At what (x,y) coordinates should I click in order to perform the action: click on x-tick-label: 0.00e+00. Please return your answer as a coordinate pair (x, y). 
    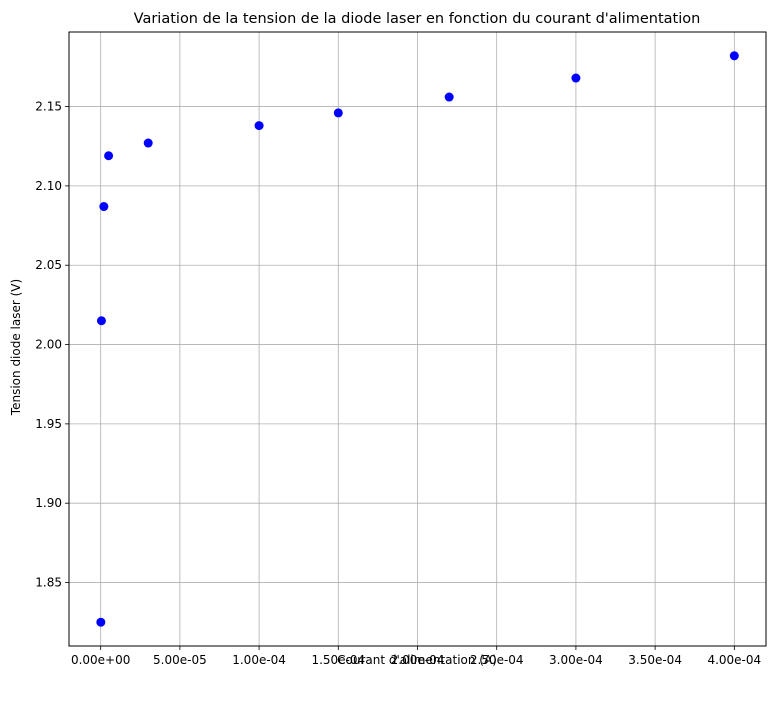
    Looking at the image, I should click on (100, 660).